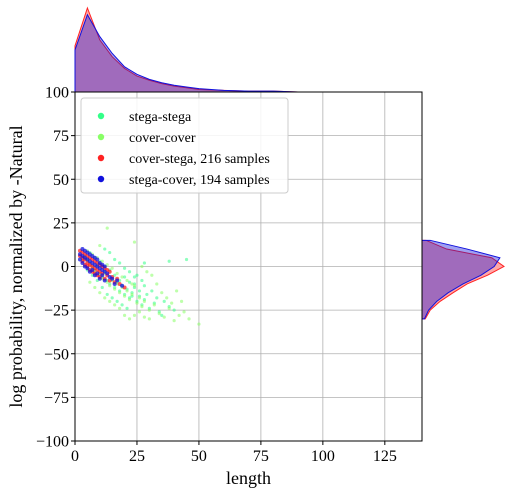  I want to click on marginal-x-density, so click(248, 53).